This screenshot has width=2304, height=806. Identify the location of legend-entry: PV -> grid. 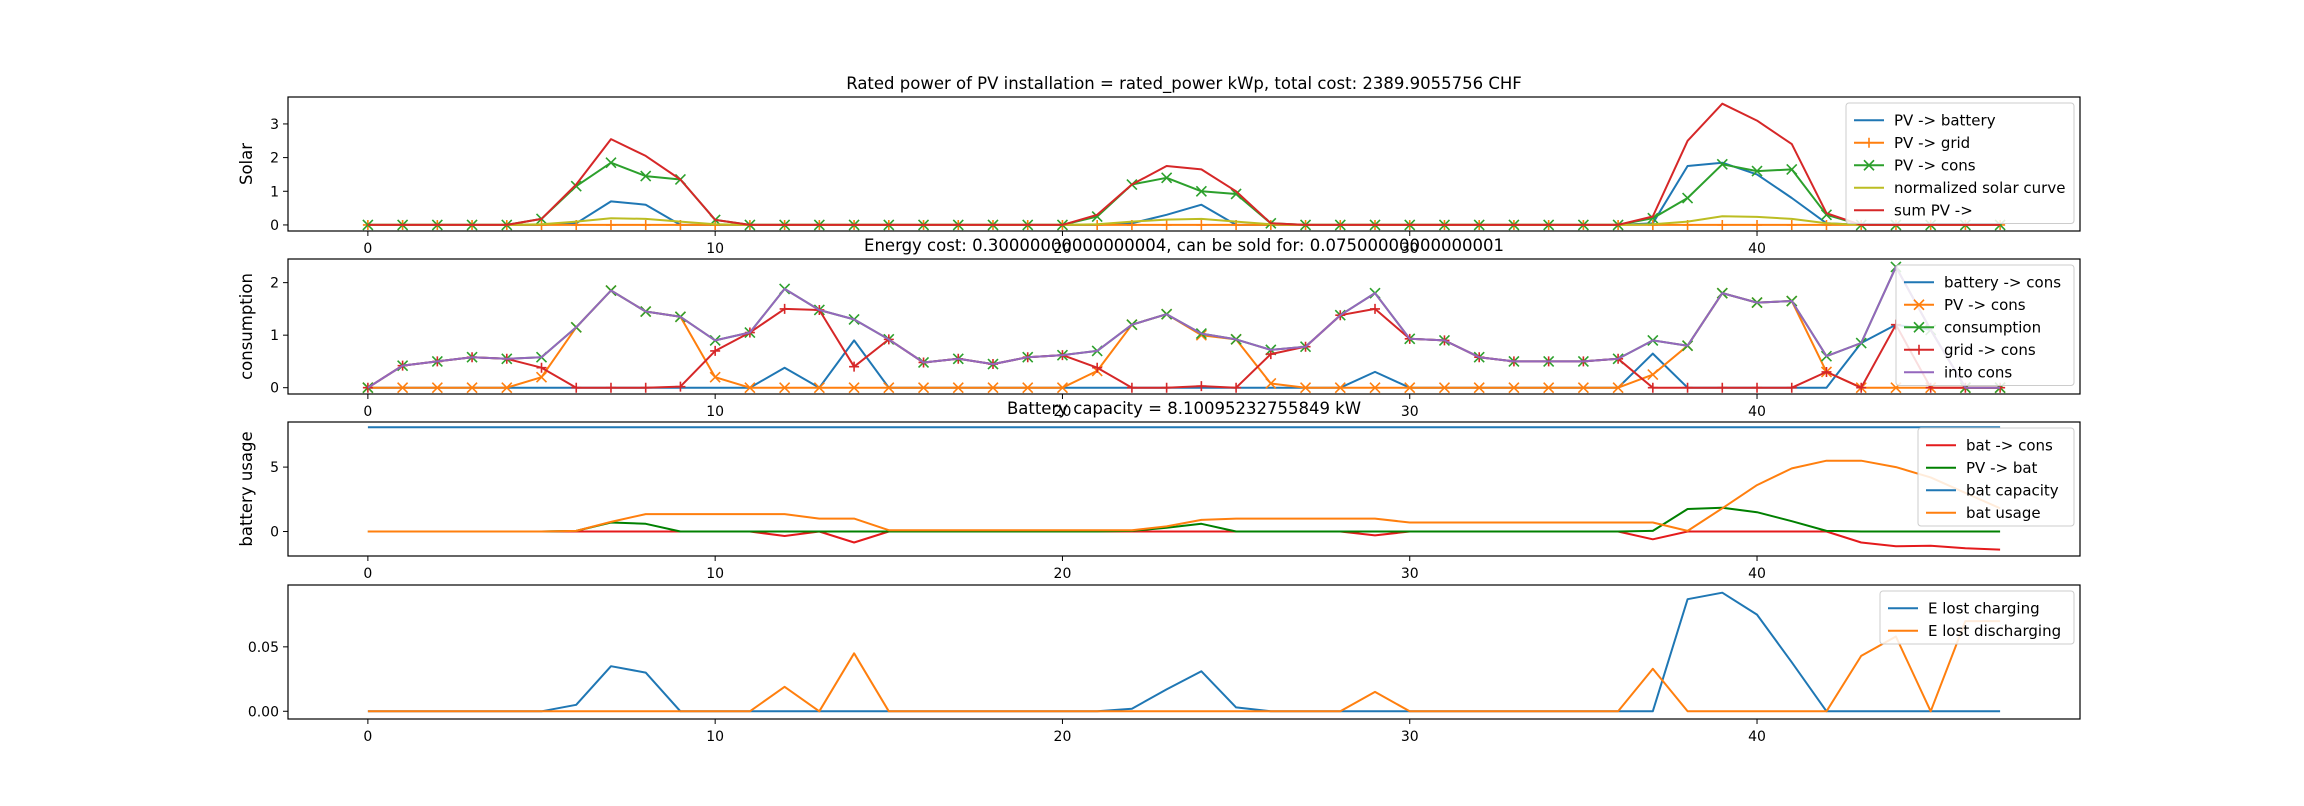
(1932, 143).